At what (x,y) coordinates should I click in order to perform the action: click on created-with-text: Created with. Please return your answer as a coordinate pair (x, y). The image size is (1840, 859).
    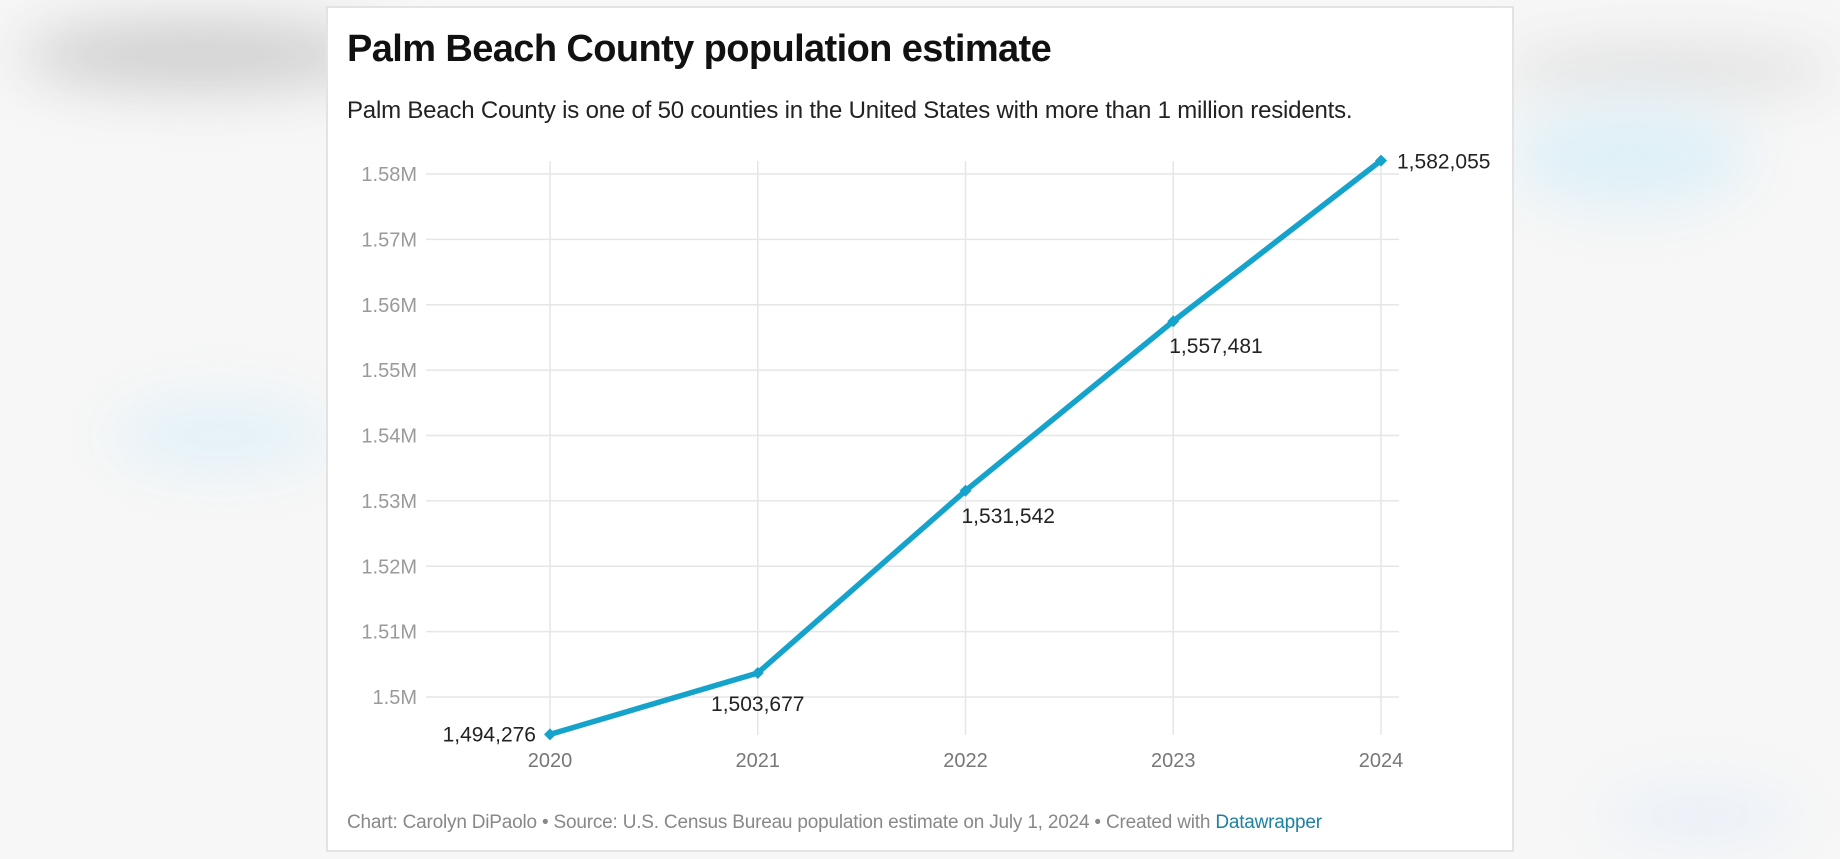
    Looking at the image, I should click on (1158, 822).